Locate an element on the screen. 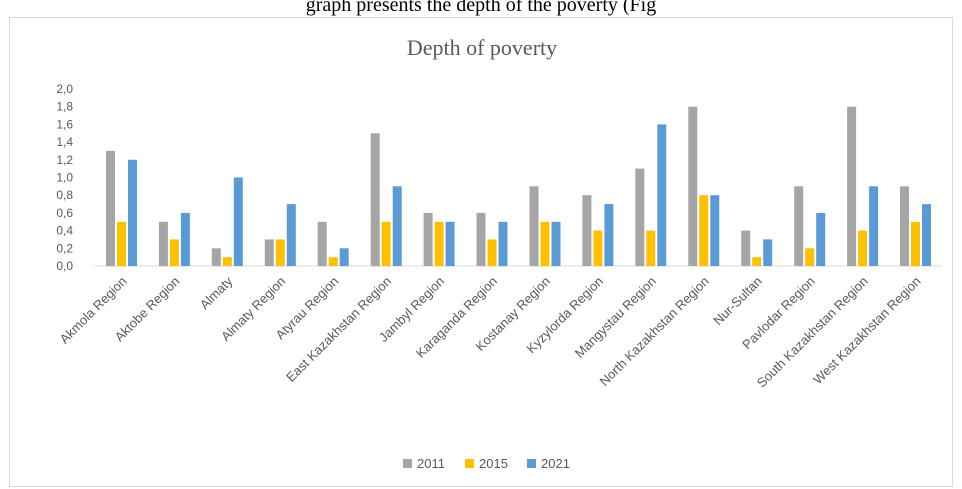 Image resolution: width=962 pixels, height=489 pixels. y-tick-label: 0,0 is located at coordinates (64, 266).